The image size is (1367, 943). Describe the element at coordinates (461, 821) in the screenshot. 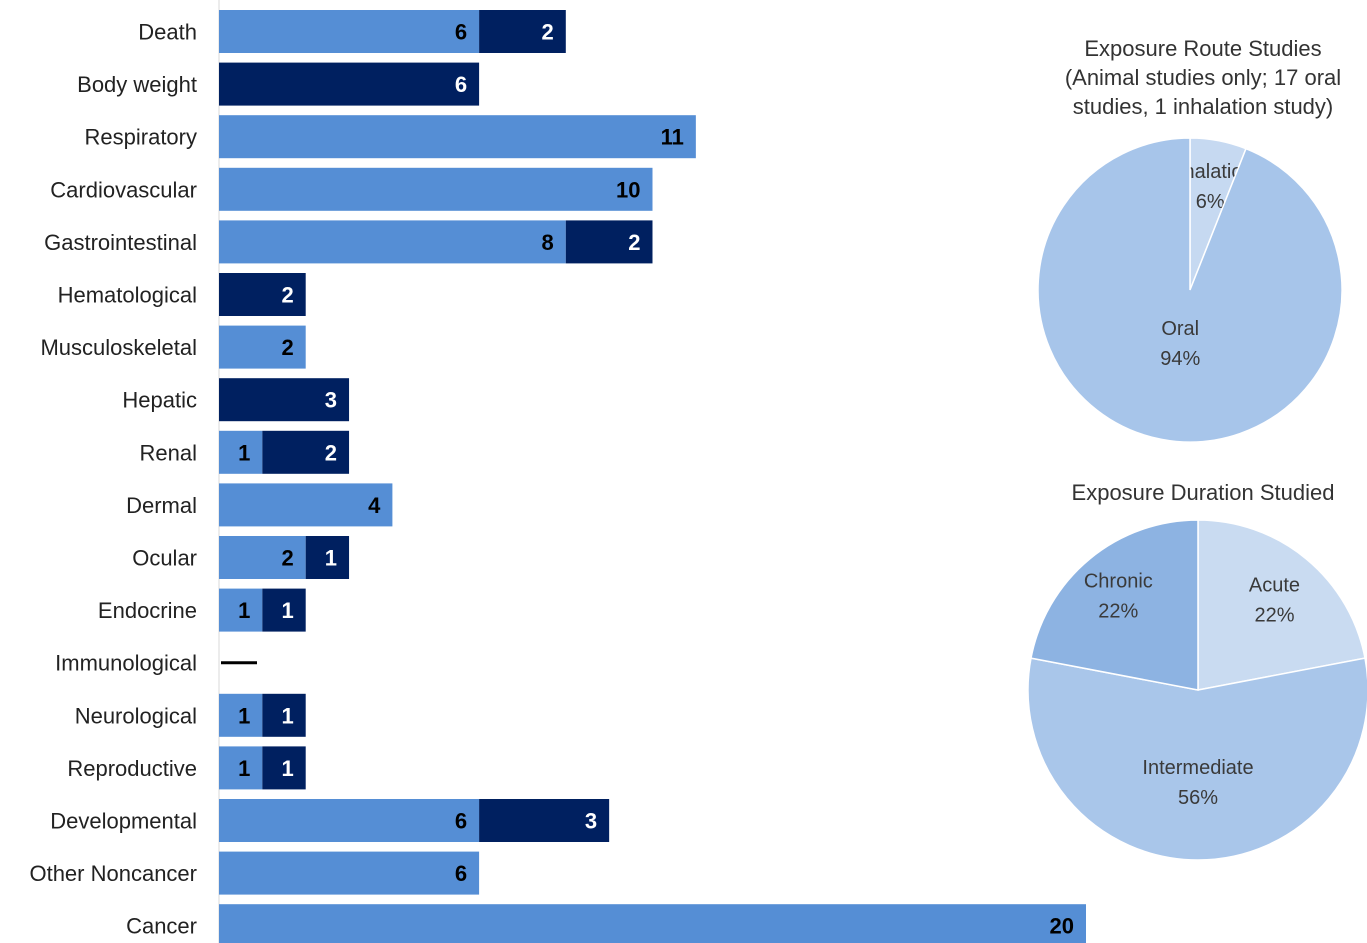

I see `data-label-developmental-series-1: 6` at that location.